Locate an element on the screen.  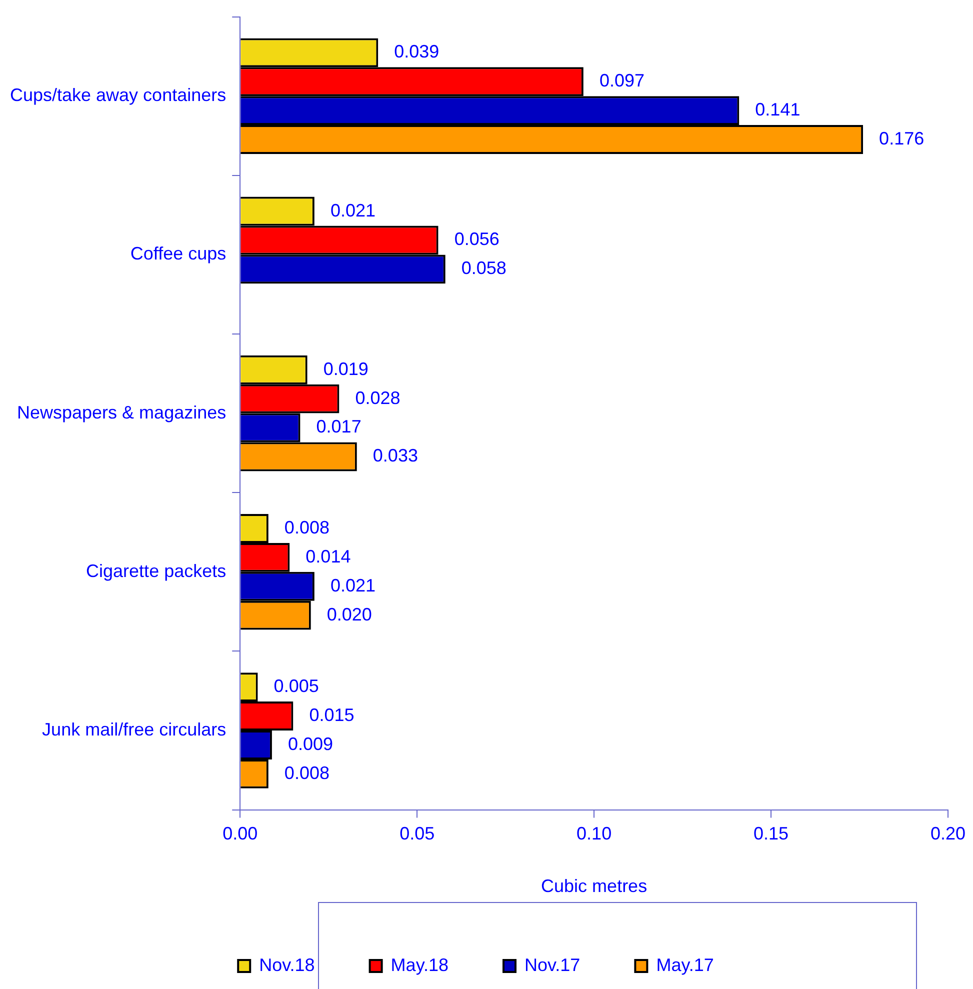
legend-label: Nov.17 is located at coordinates (552, 964).